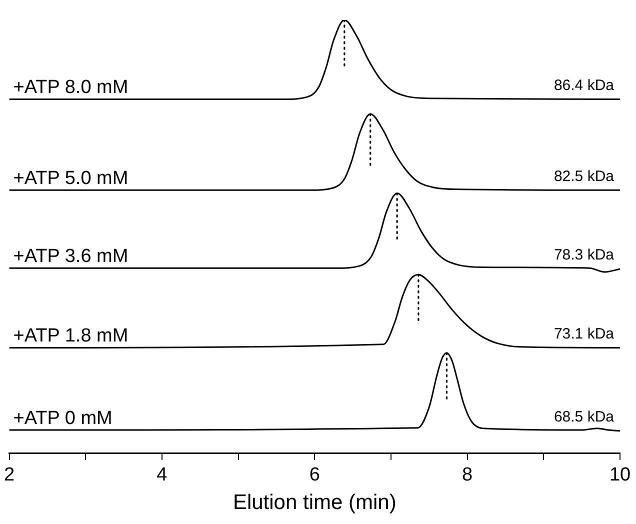 This screenshot has width=636, height=524. What do you see at coordinates (314, 502) in the screenshot?
I see `x-axis-title: Elution time (min)` at bounding box center [314, 502].